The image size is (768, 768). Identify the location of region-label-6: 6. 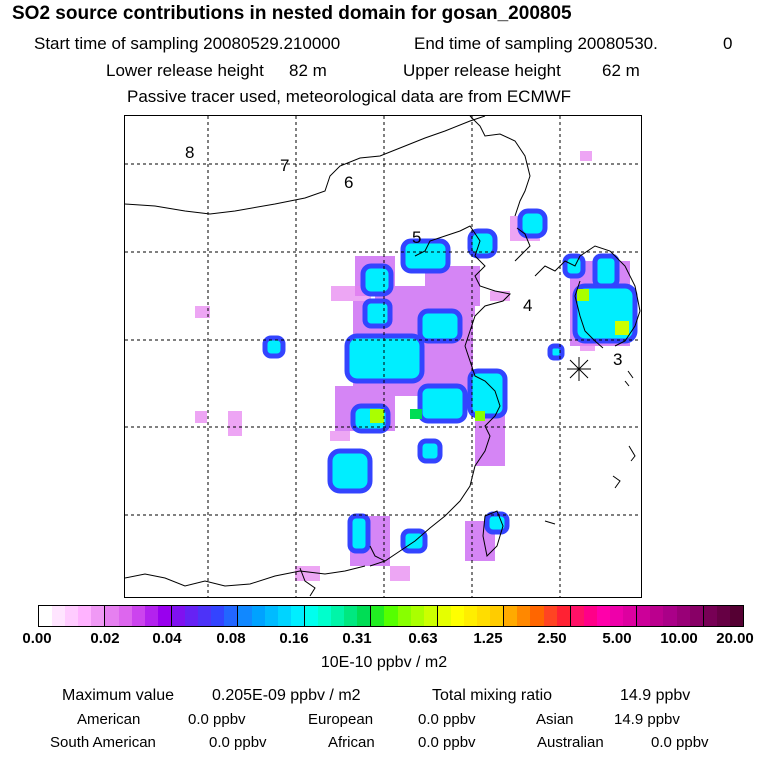
(349, 182).